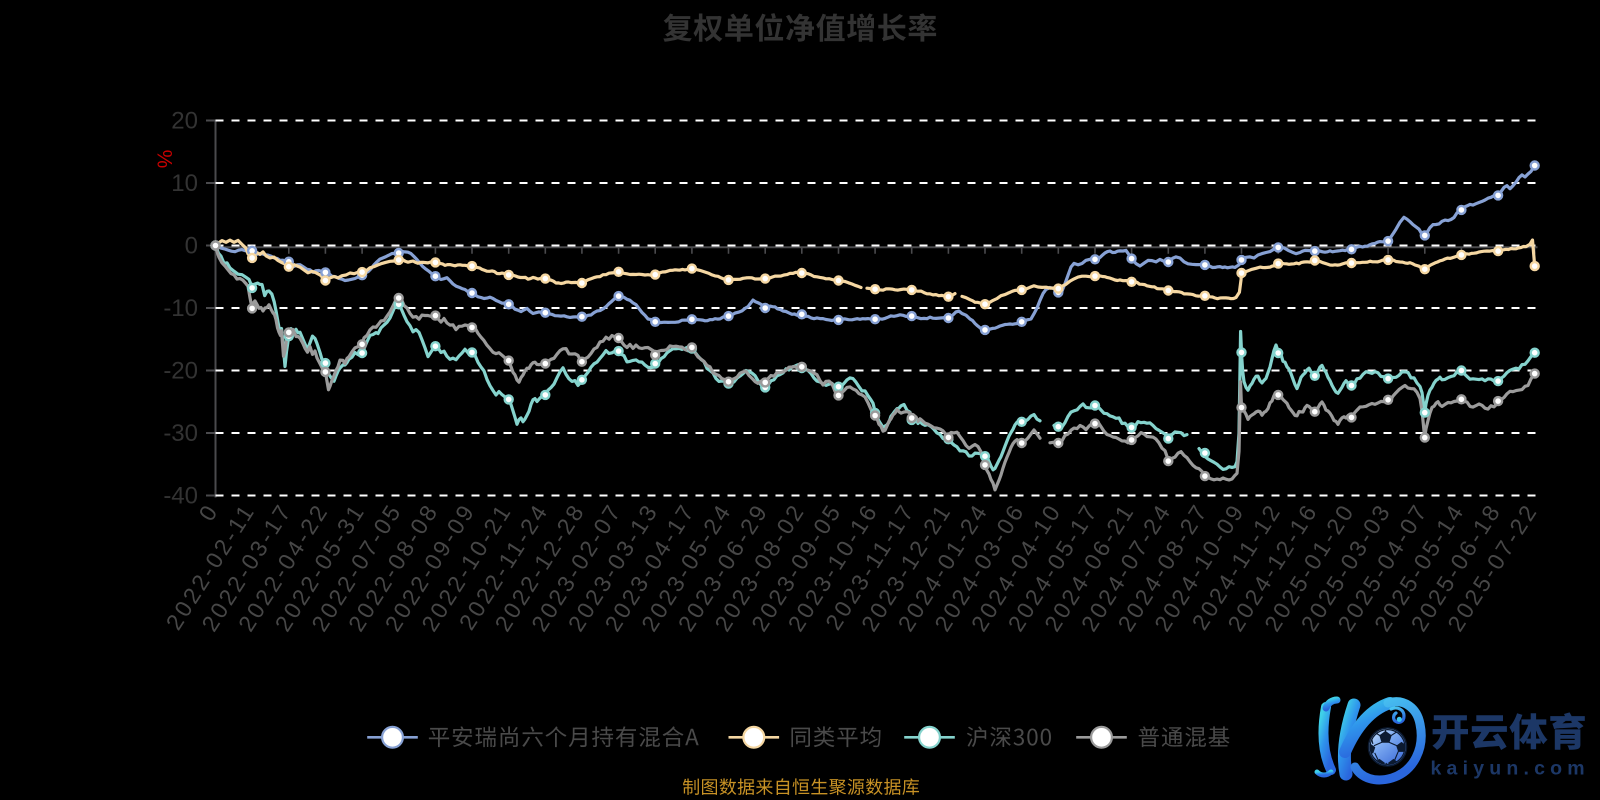 This screenshot has width=1600, height=800. I want to click on svg-text: -30, so click(180, 433).